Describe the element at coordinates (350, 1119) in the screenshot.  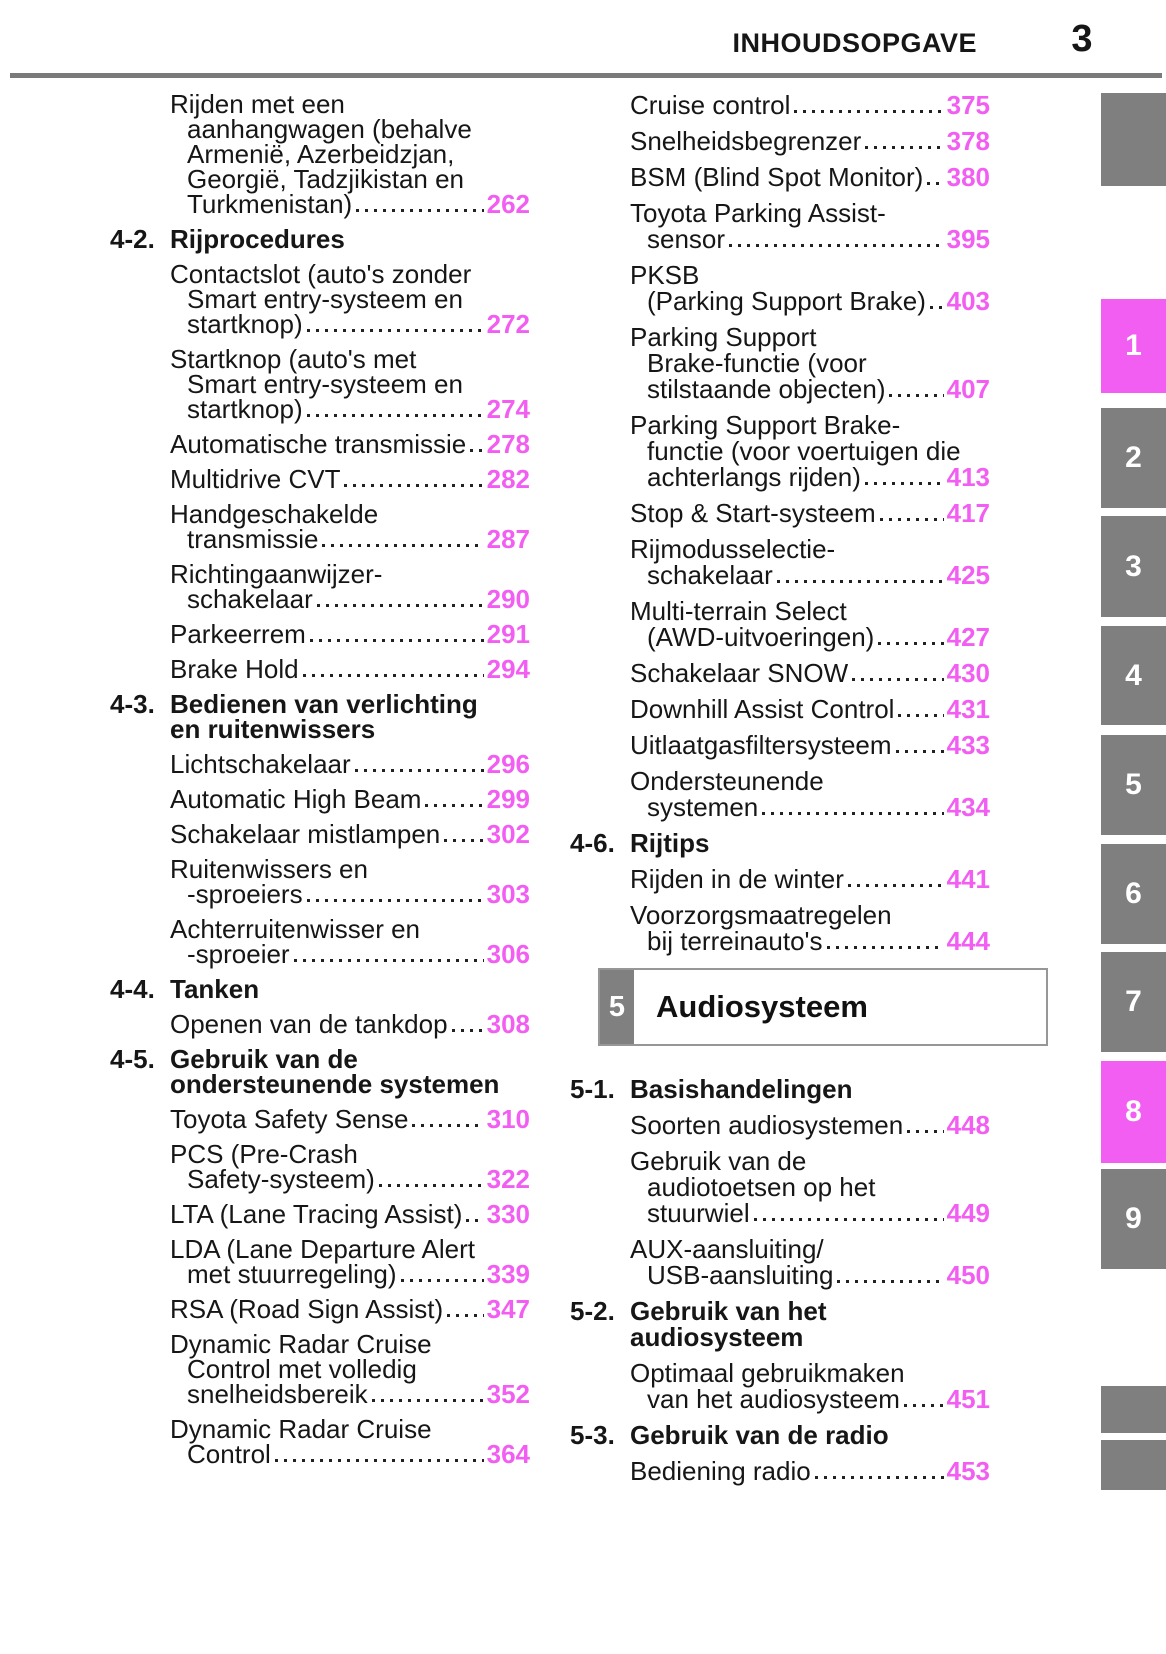
I see `entry-last-line: Toyota Safety Sense 310` at that location.